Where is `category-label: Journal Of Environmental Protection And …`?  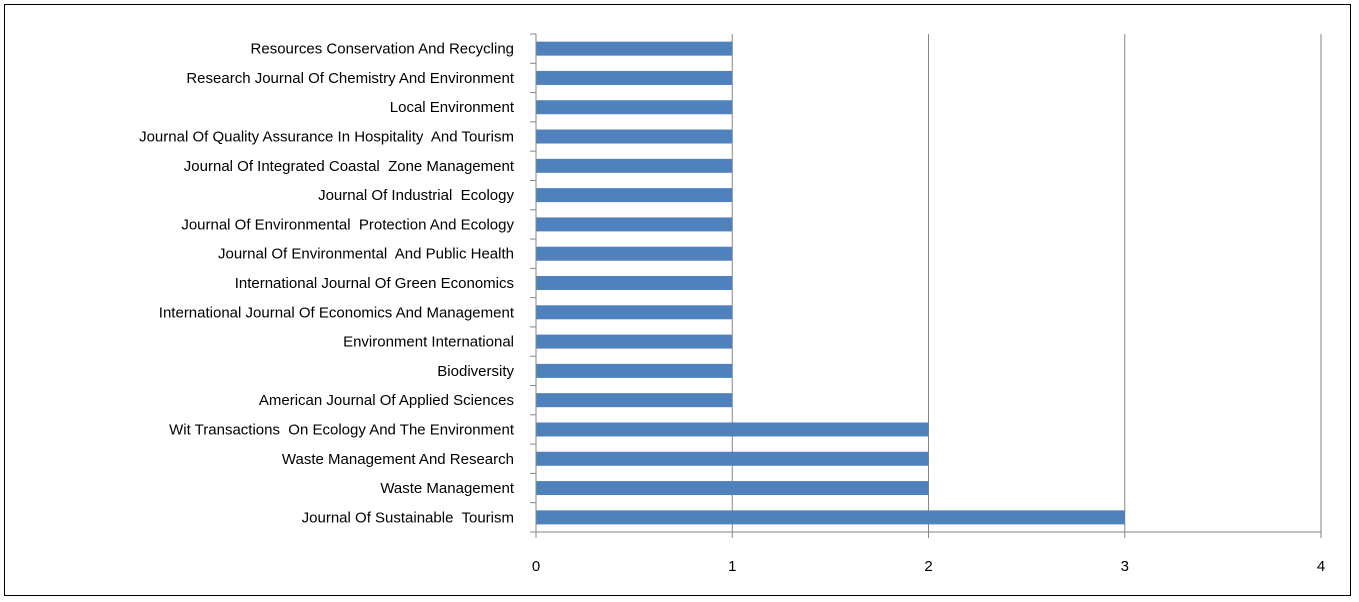 category-label: Journal Of Environmental Protection And … is located at coordinates (347, 224).